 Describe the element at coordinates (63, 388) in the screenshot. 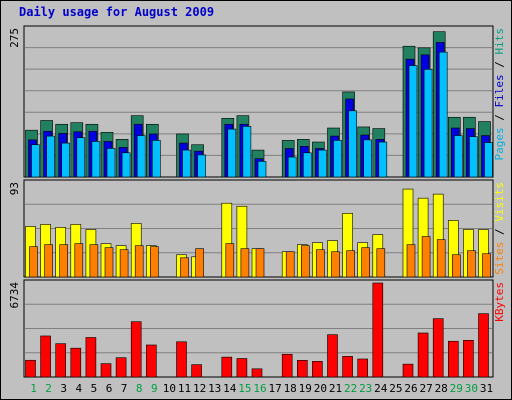

I see `day-label-3: 3` at that location.